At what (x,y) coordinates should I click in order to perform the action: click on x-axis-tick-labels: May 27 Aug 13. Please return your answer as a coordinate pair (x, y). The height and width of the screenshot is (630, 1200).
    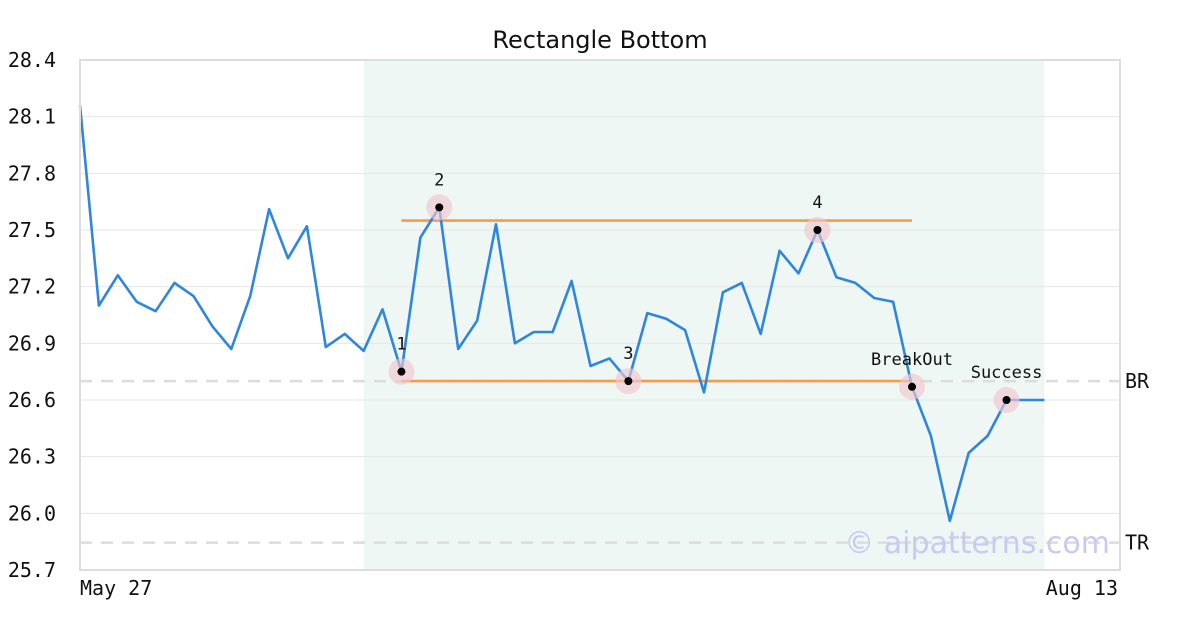
    Looking at the image, I should click on (599, 588).